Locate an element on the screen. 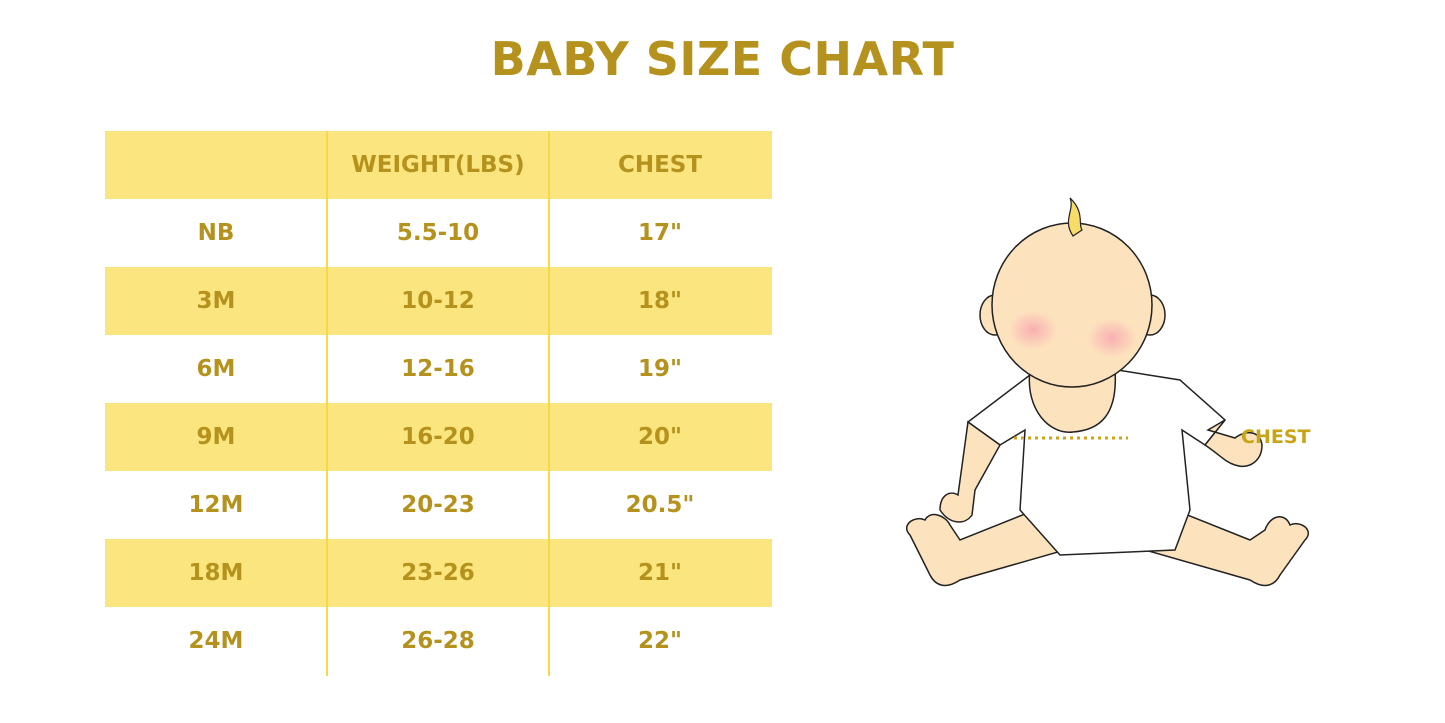 Image resolution: width=1445 pixels, height=723 pixels. chest-cell: 22" is located at coordinates (660, 641).